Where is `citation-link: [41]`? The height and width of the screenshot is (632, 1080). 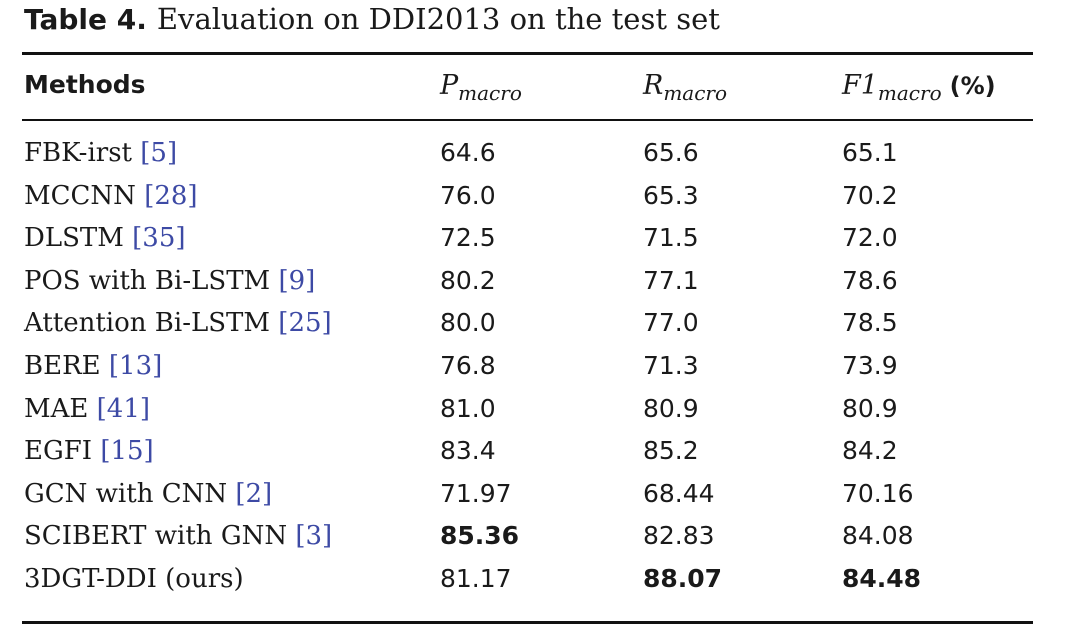 citation-link: [41] is located at coordinates (123, 408).